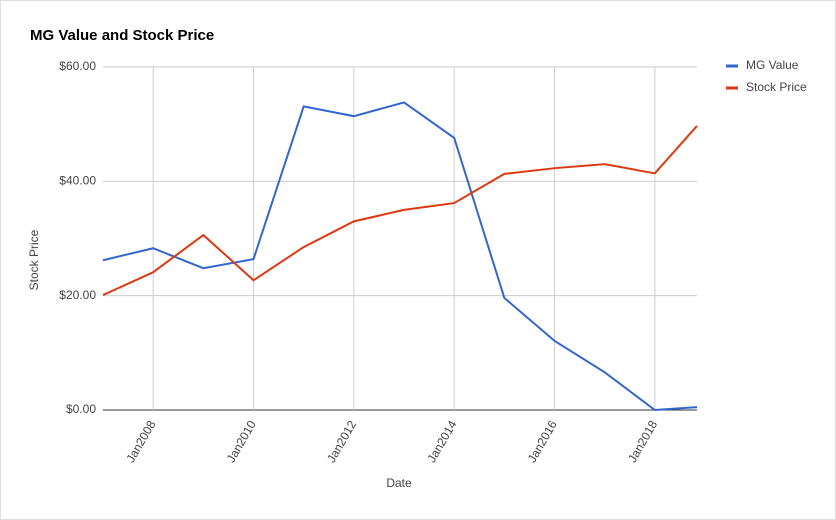  I want to click on y-axis-label: Stock Price, so click(34, 259).